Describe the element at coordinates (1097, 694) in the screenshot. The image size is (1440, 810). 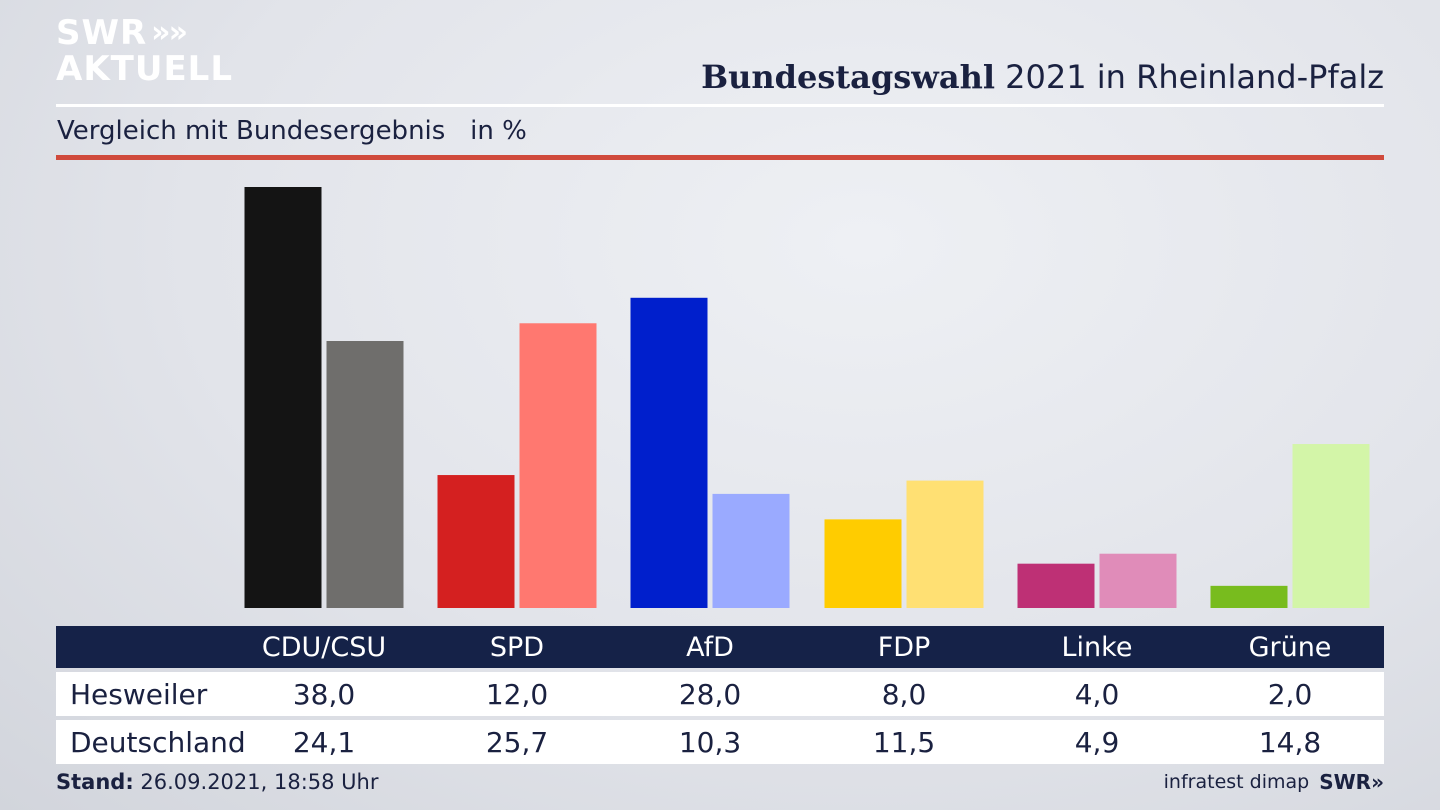
I see `table-cell-hesweiler-linke: 4,0` at that location.